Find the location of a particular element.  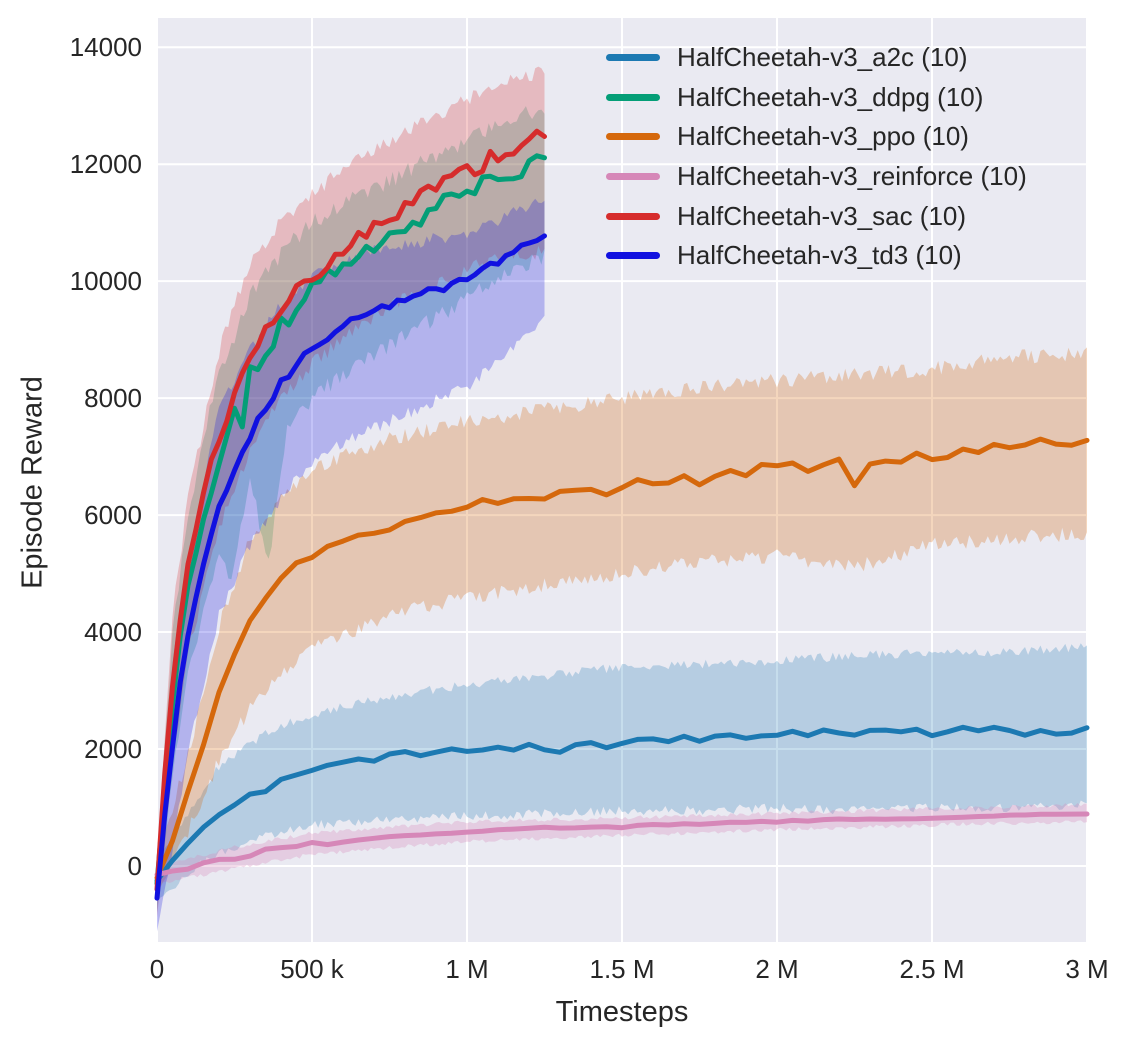

legend-item-ddpg: HalfCheetah-v3_ddpg (10) is located at coordinates (816, 98).